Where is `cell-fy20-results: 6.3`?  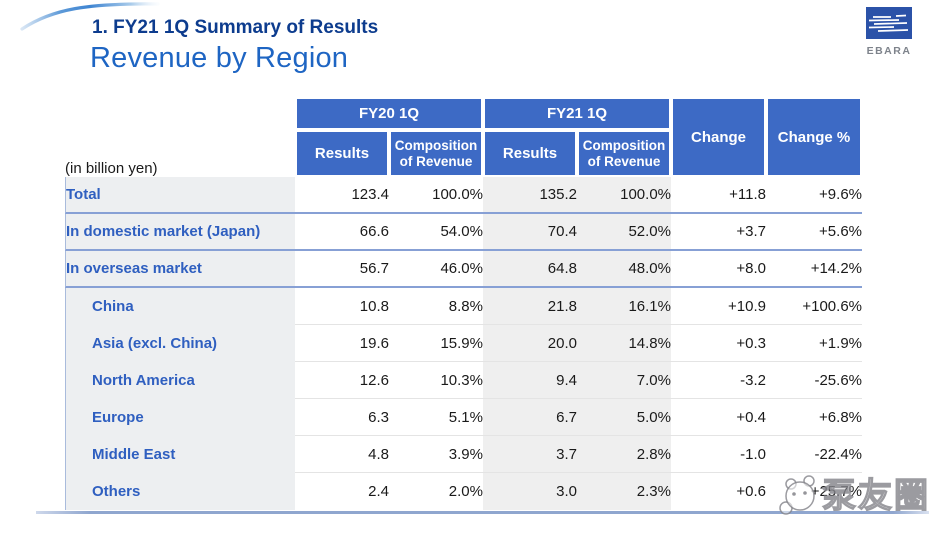 cell-fy20-results: 6.3 is located at coordinates (342, 417).